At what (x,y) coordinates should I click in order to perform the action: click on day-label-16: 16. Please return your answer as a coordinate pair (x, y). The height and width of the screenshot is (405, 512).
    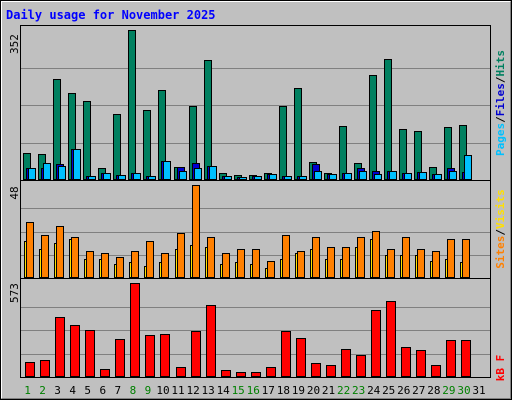
    Looking at the image, I should click on (253, 390).